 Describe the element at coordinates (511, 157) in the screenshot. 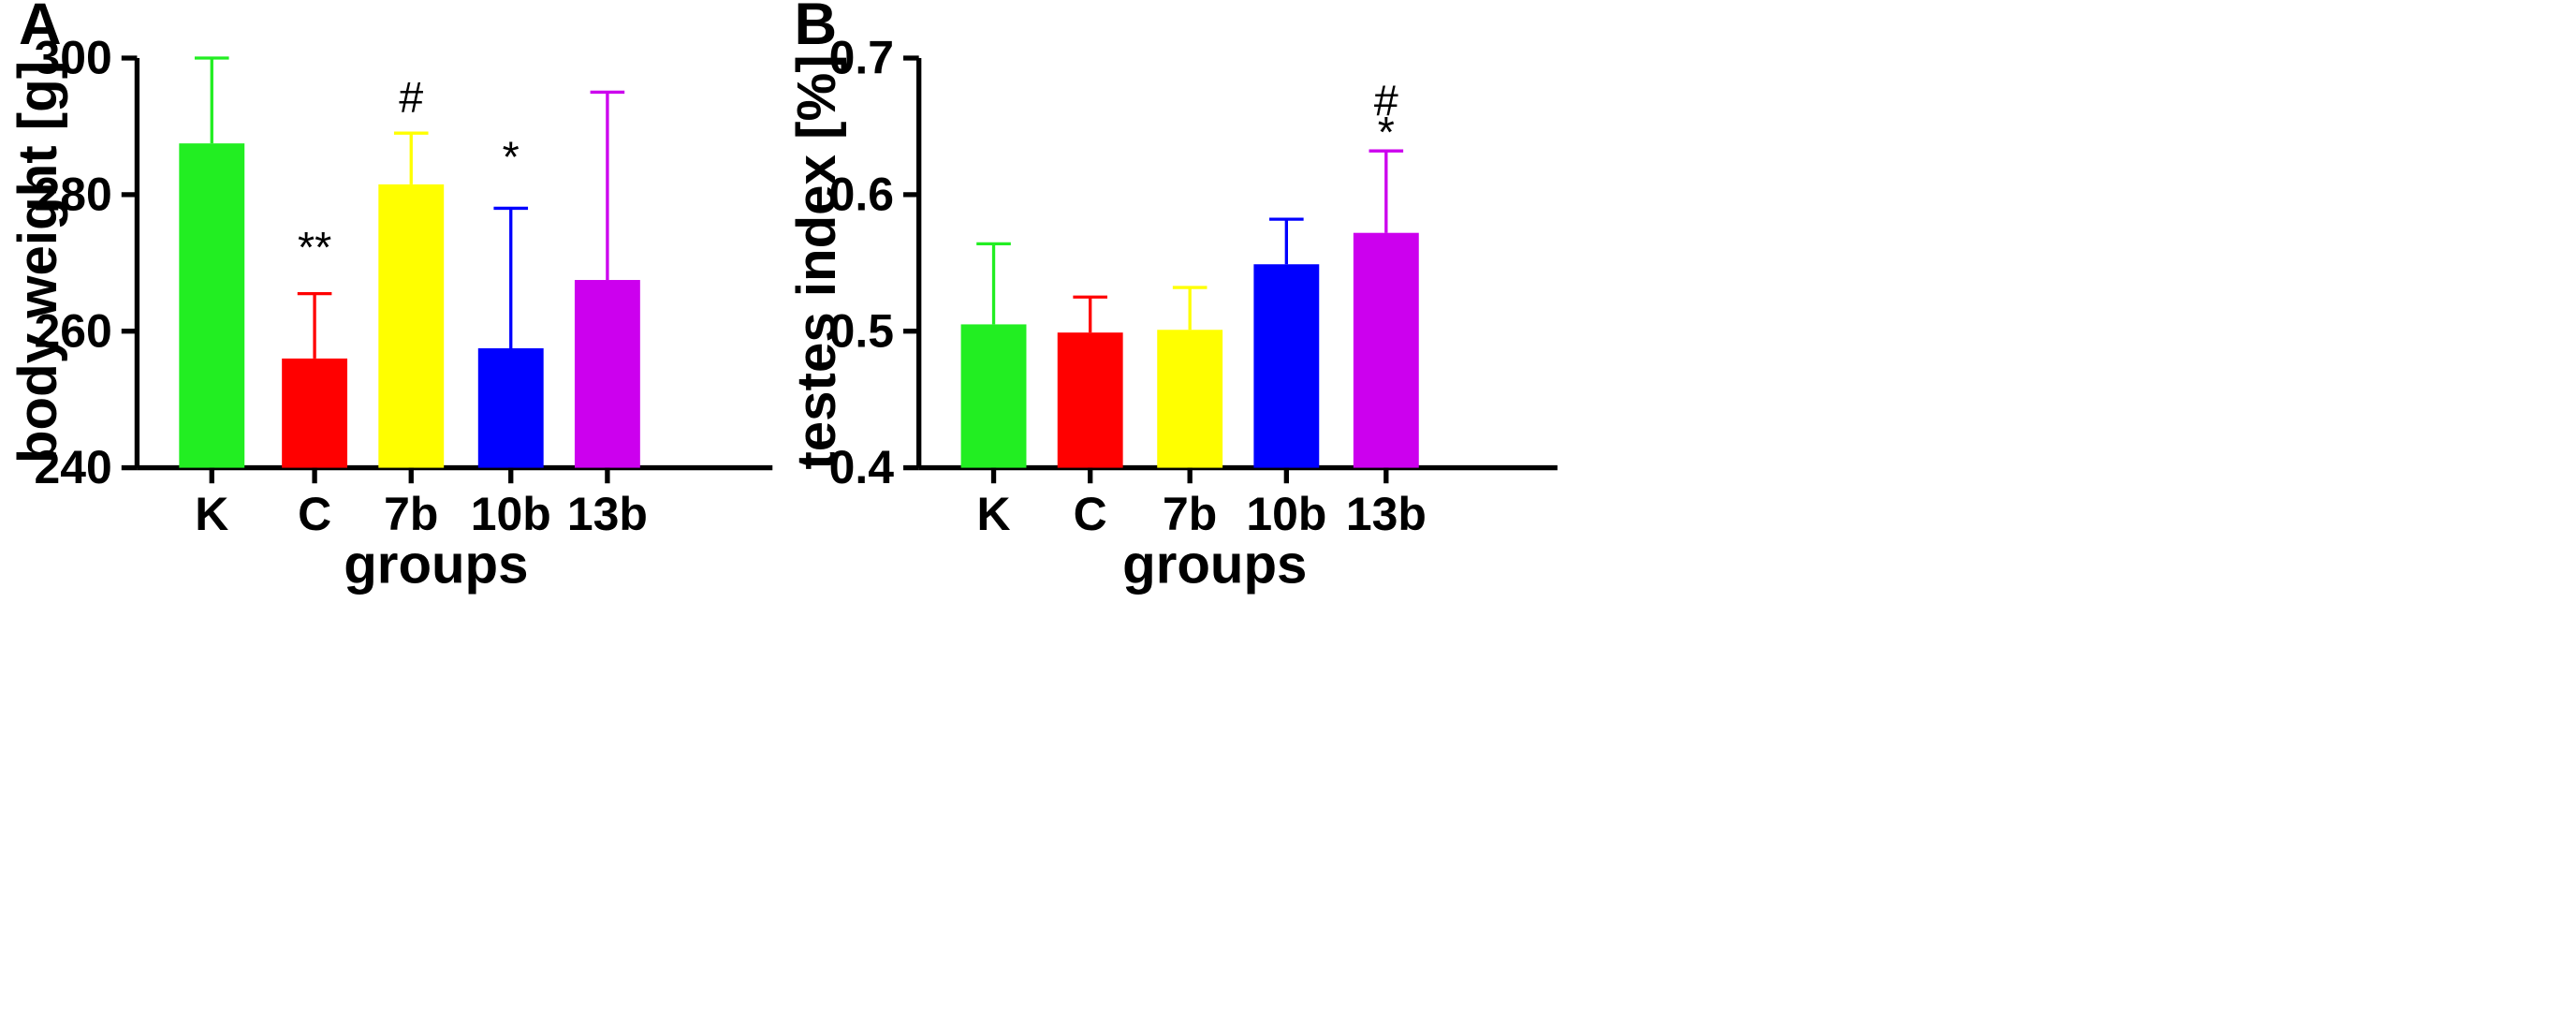

I see `panel-a-significance-10b: *` at that location.